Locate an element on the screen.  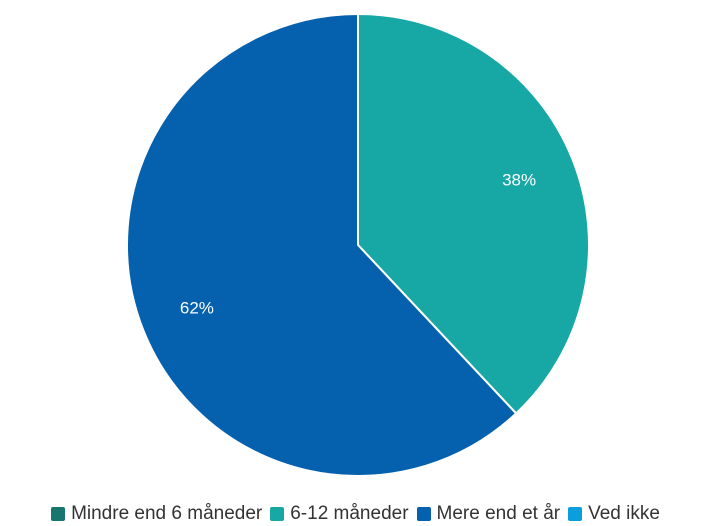
legend-item-ved-ikke: Ved ikke is located at coordinates (614, 514).